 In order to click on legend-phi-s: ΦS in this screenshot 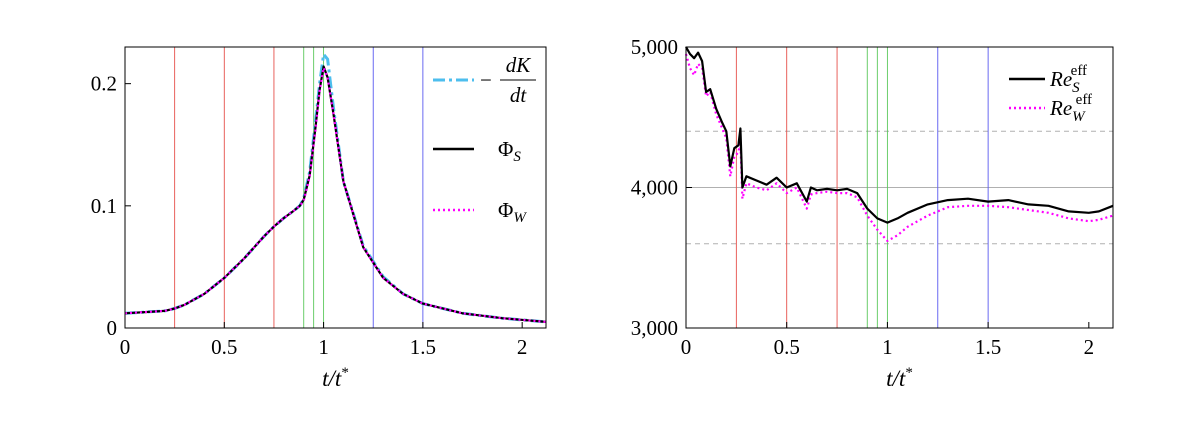, I will do `click(509, 151)`.